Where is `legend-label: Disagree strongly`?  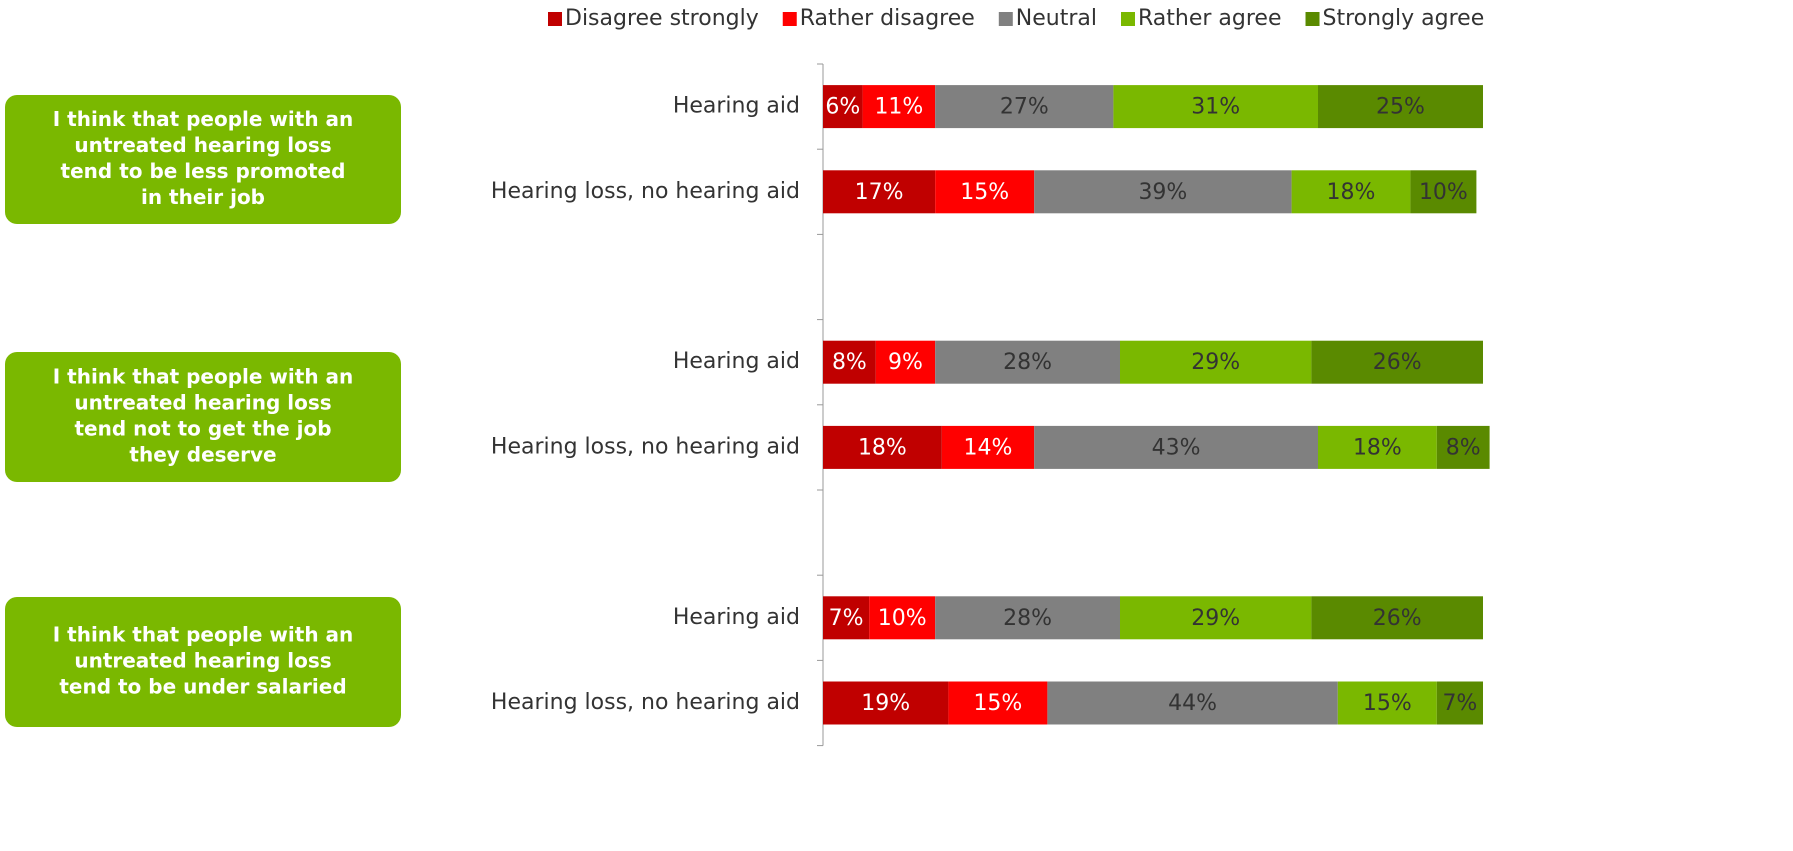 legend-label: Disagree strongly is located at coordinates (662, 18).